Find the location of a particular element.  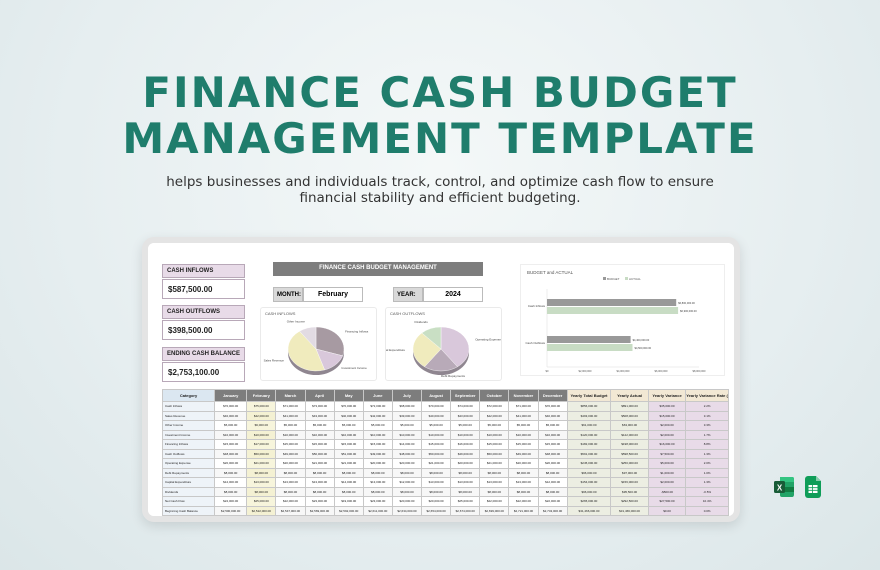

table-cell: $154,000.00 is located at coordinates (589, 482).